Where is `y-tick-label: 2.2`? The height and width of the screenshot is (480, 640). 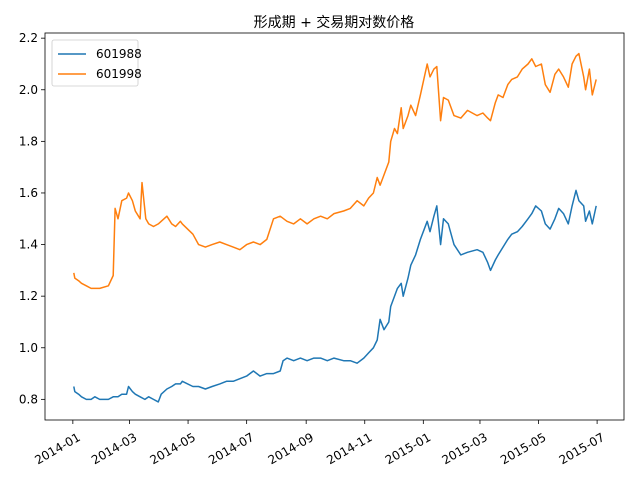
y-tick-label: 2.2 is located at coordinates (28, 38).